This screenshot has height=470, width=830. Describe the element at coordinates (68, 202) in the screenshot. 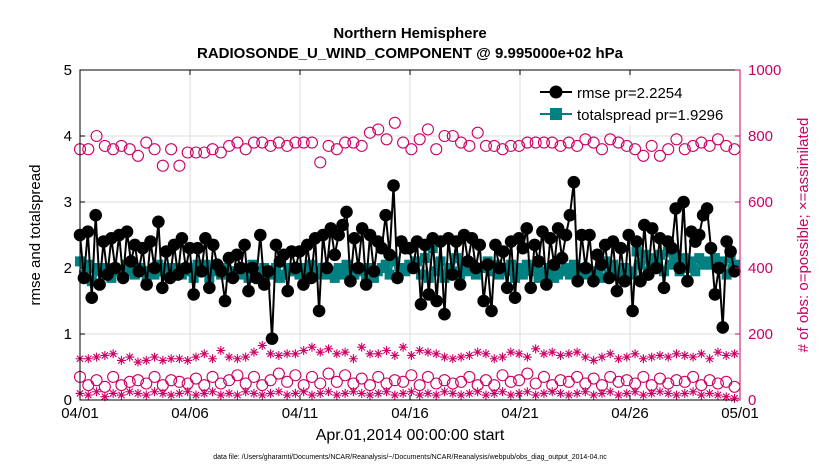

I see `y-left-tick-label: 3` at that location.